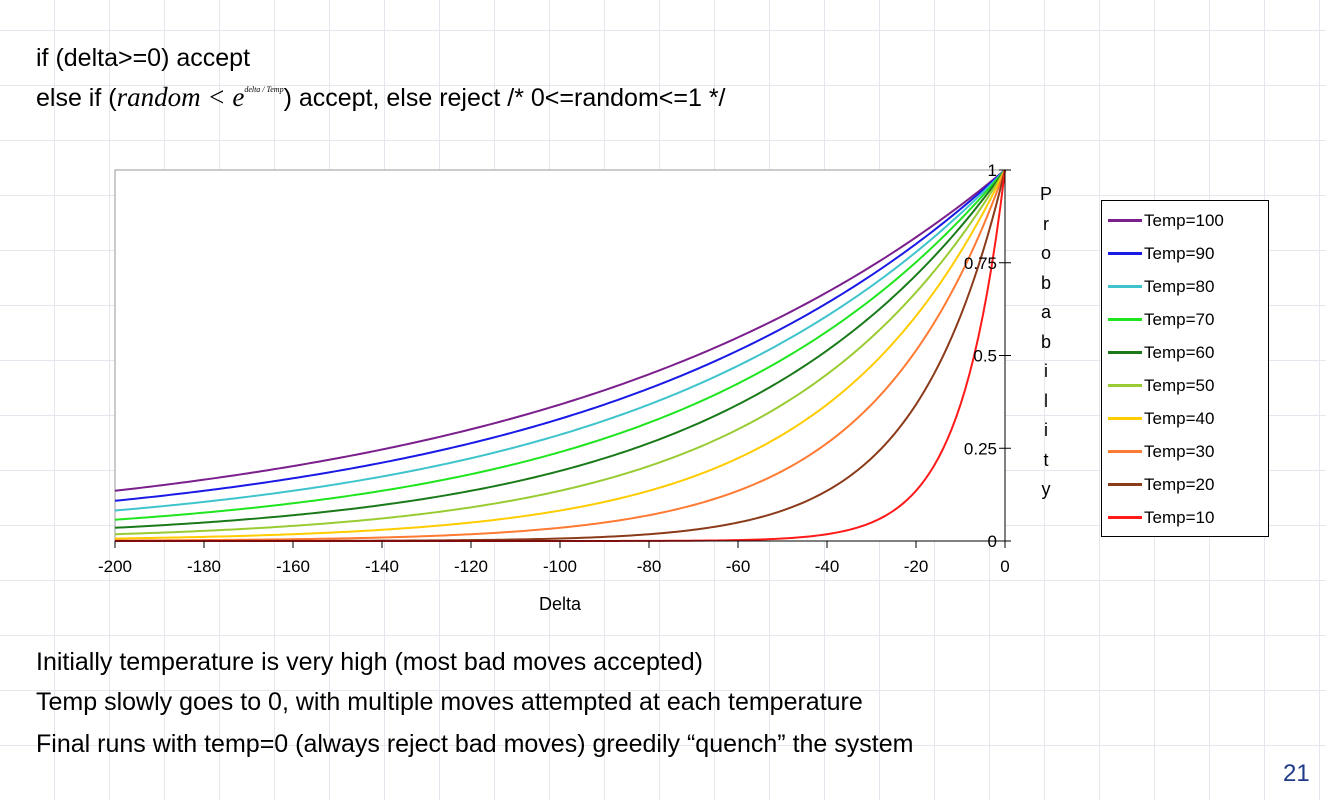  Describe the element at coordinates (1179, 517) in the screenshot. I see `legend-label: Temp=10` at that location.